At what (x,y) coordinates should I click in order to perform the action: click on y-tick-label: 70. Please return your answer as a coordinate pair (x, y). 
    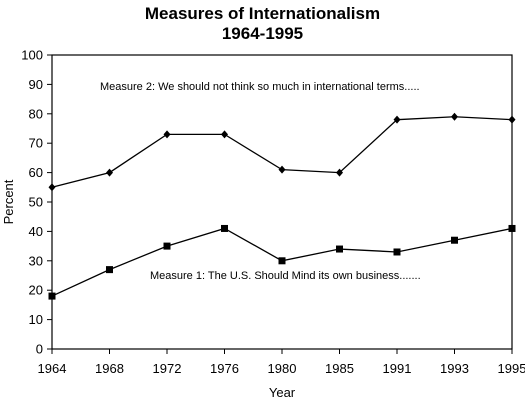
    Looking at the image, I should click on (36, 143).